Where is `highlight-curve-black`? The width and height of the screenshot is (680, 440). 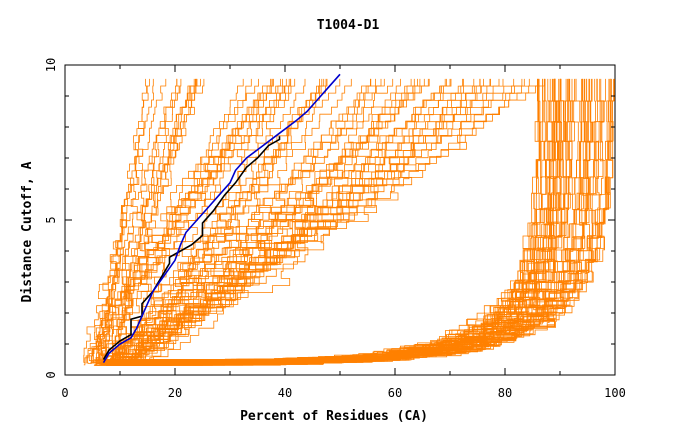 highlight-curve-black is located at coordinates (191, 248).